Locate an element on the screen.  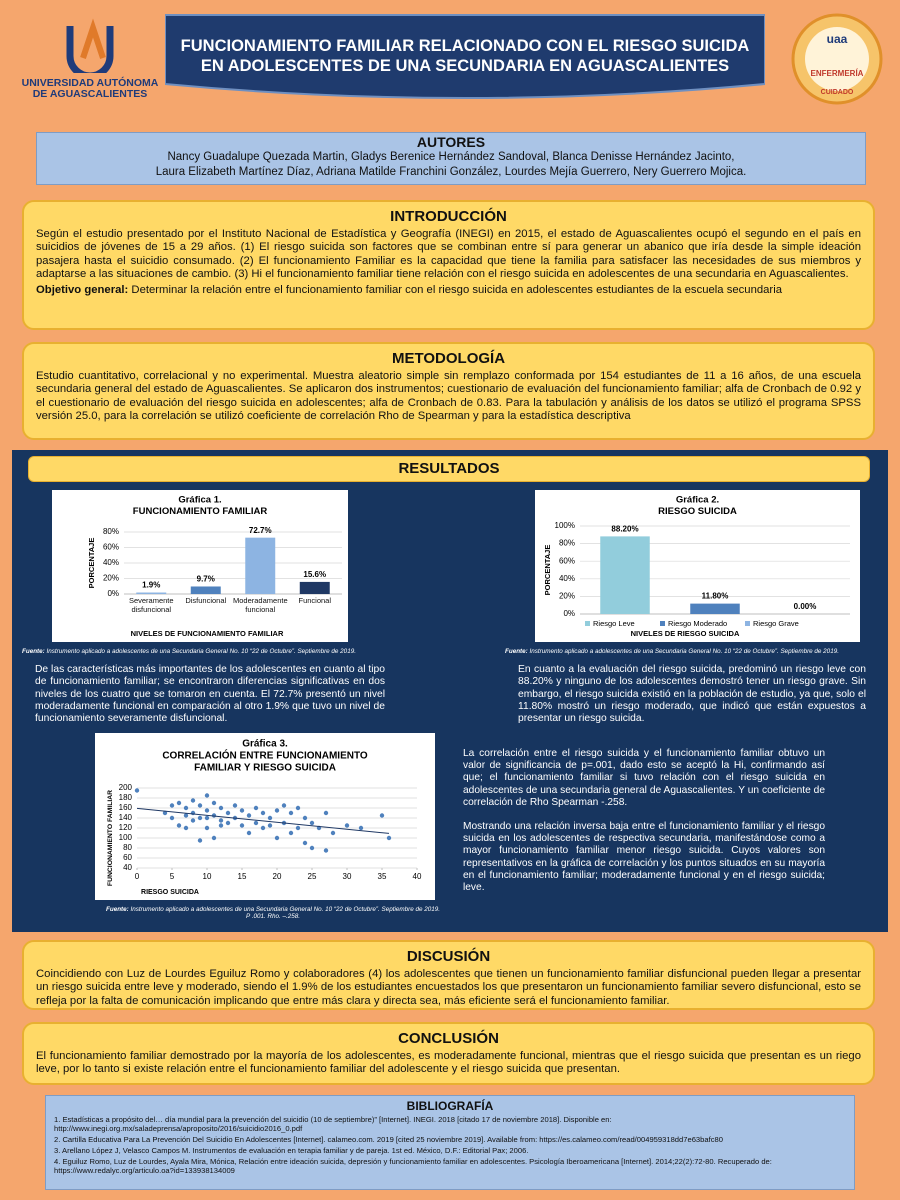
chart-title: FAMILIAR Y RIESGO SUICIDA is located at coordinates (265, 768).